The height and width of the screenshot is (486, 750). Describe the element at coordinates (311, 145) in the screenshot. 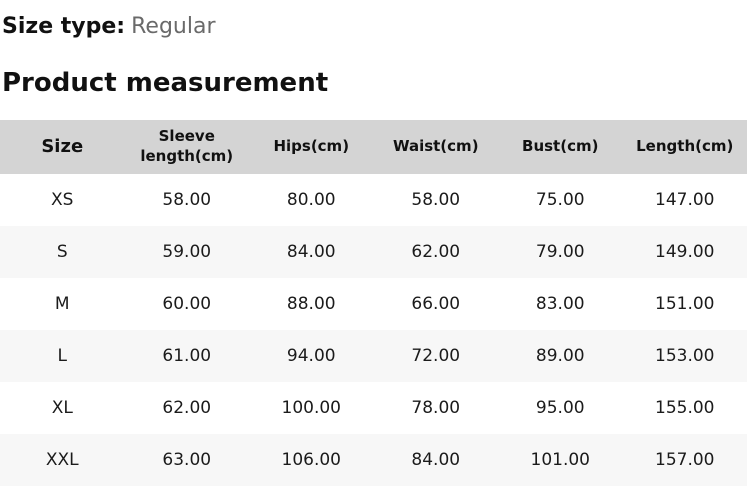

I see `column-header-hips: Hips(cm)` at that location.